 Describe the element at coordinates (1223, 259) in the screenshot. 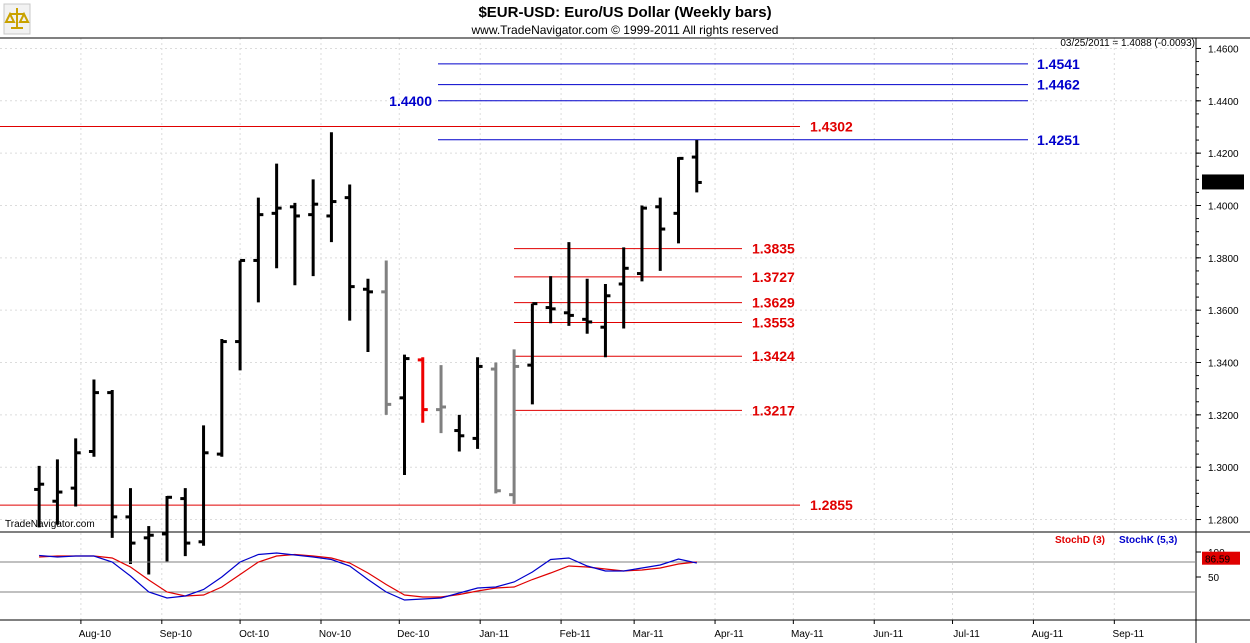

I see `y-tick-label: 1.3800` at that location.